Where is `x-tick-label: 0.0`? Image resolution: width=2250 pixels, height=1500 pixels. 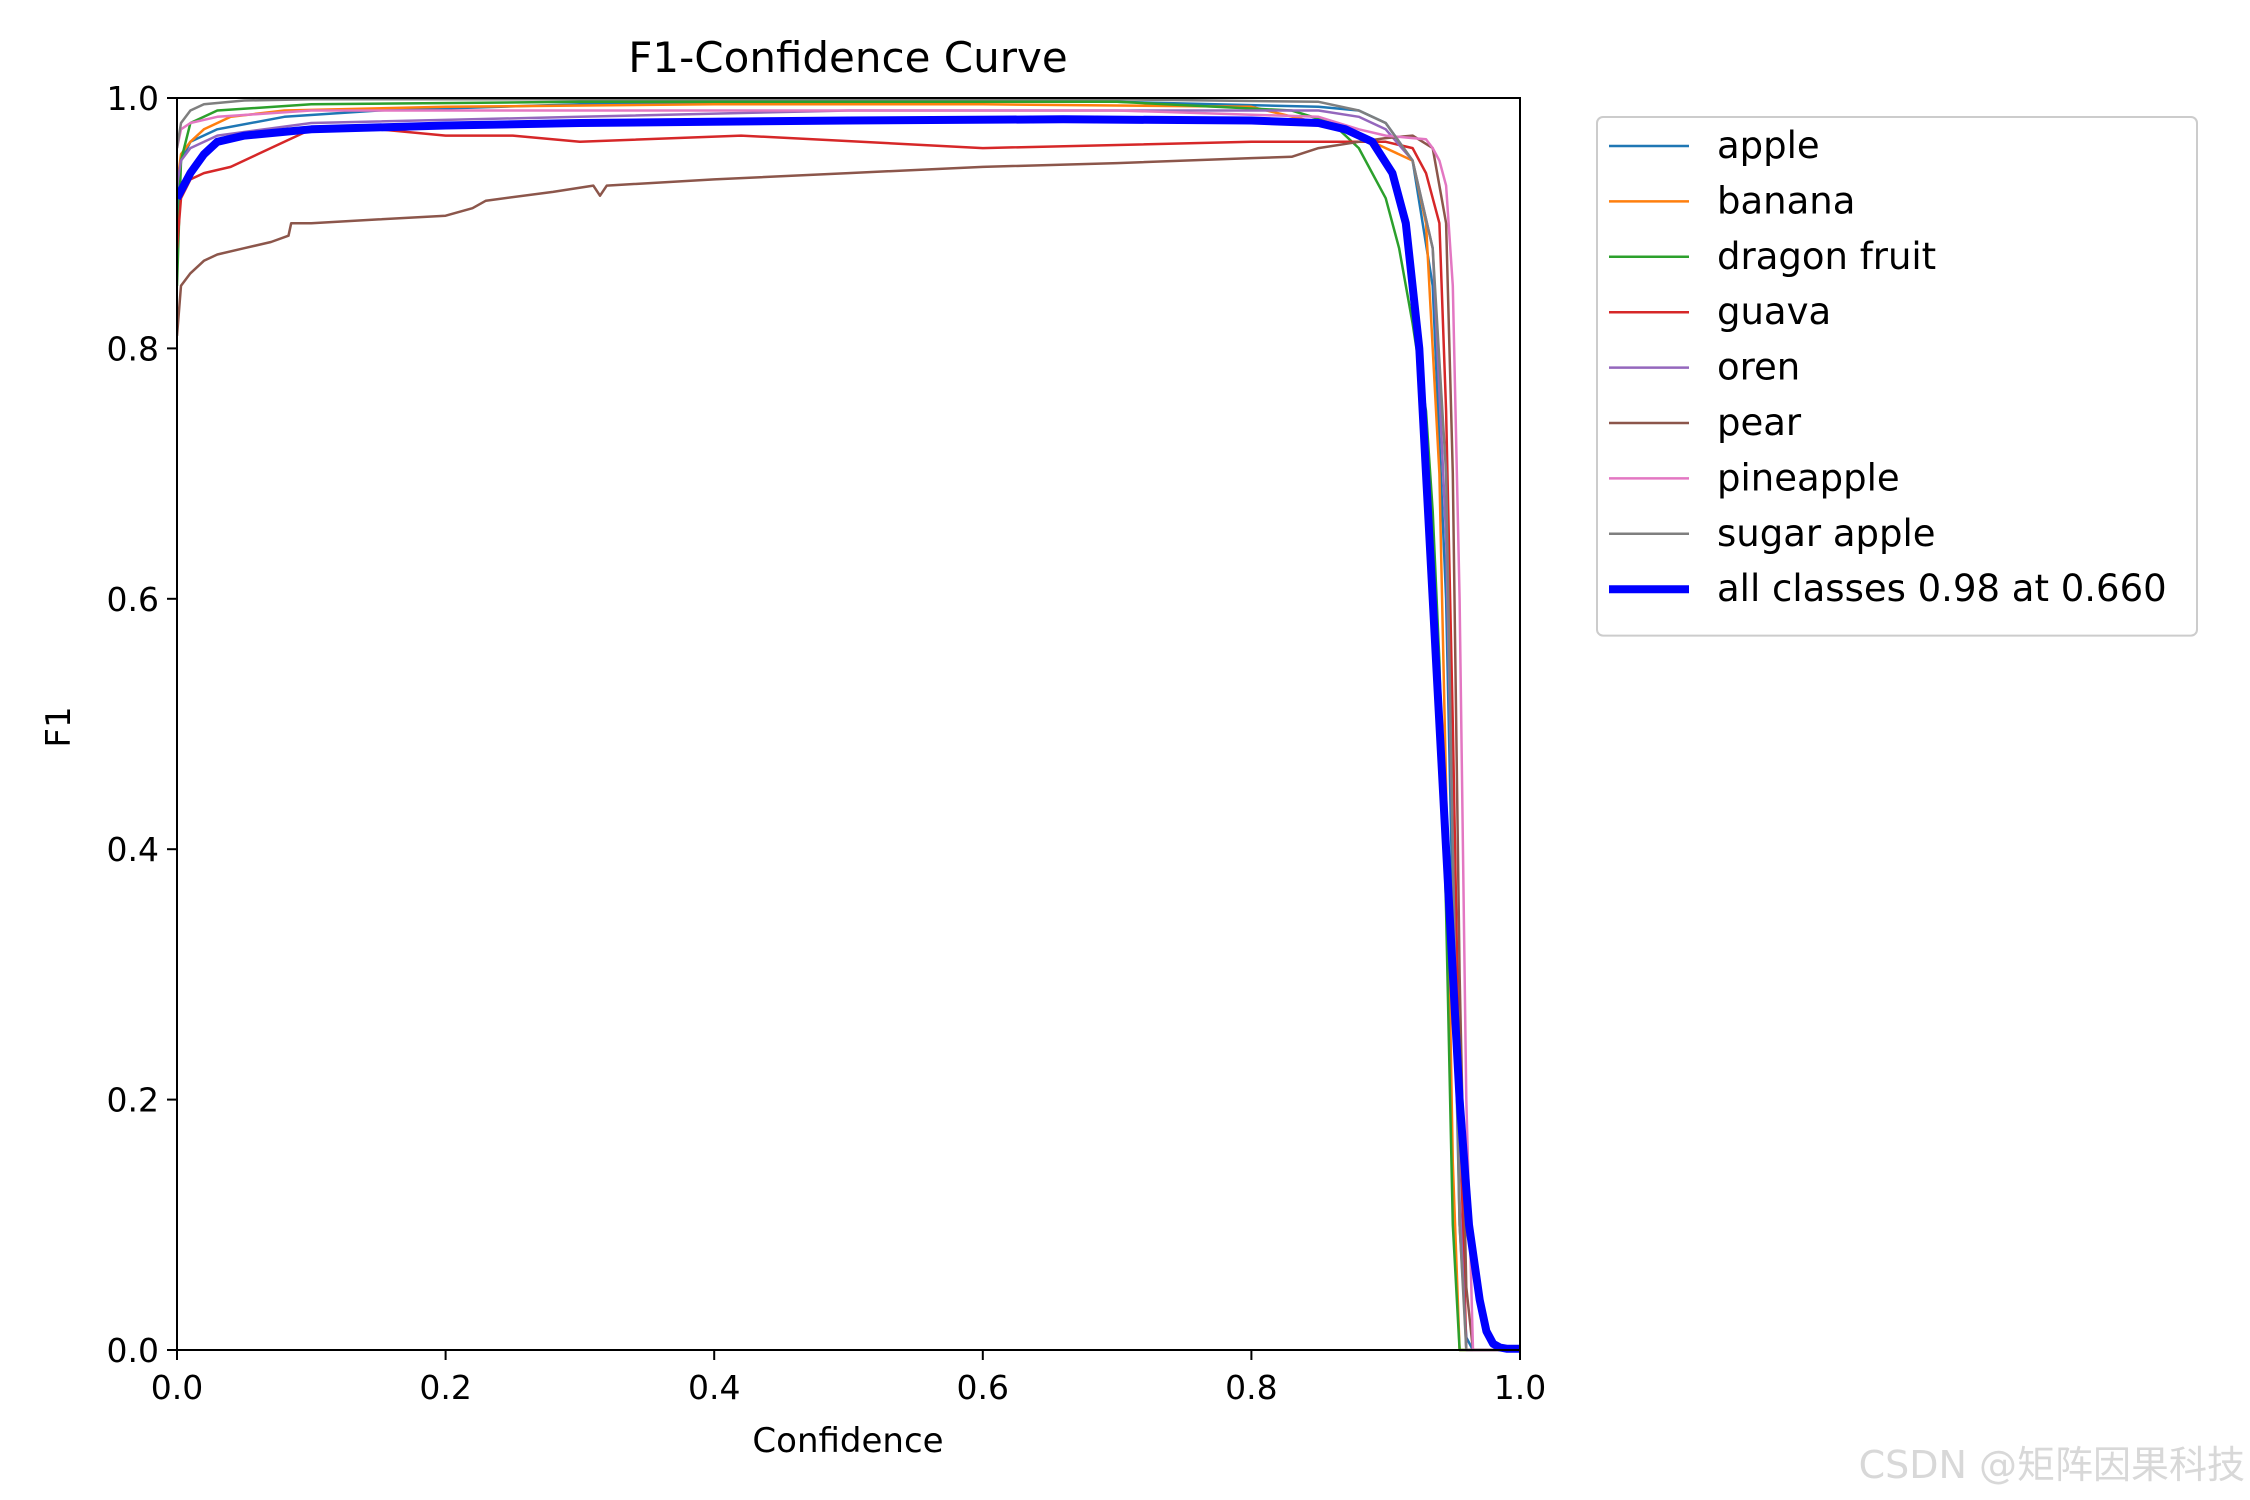 x-tick-label: 0.0 is located at coordinates (177, 1387).